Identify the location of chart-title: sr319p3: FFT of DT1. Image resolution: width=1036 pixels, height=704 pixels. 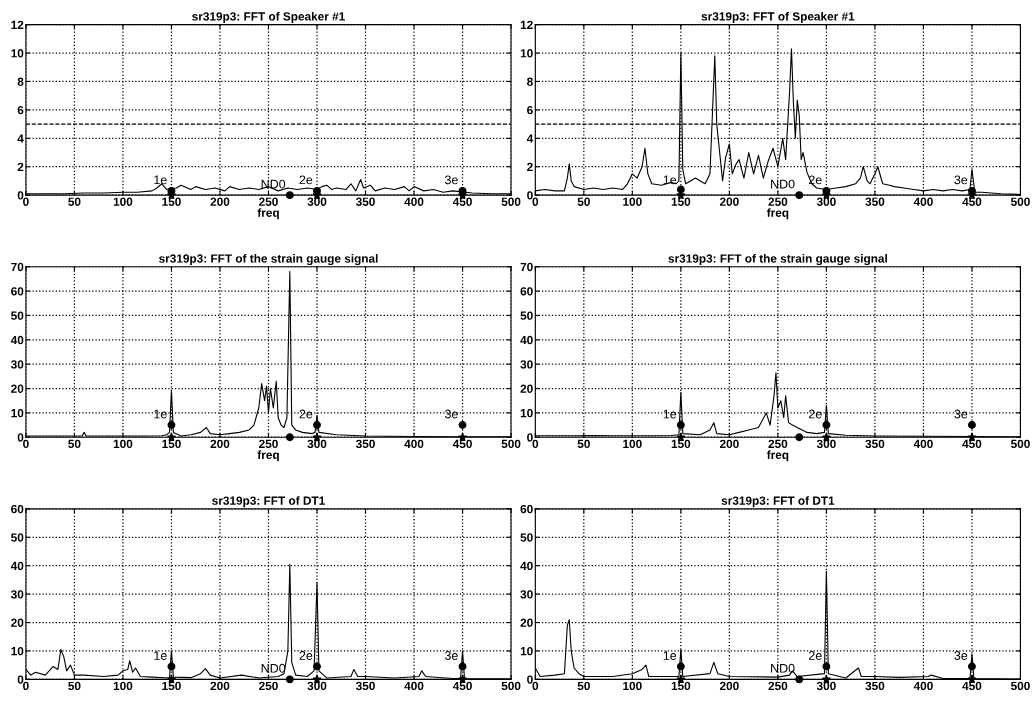
(778, 502).